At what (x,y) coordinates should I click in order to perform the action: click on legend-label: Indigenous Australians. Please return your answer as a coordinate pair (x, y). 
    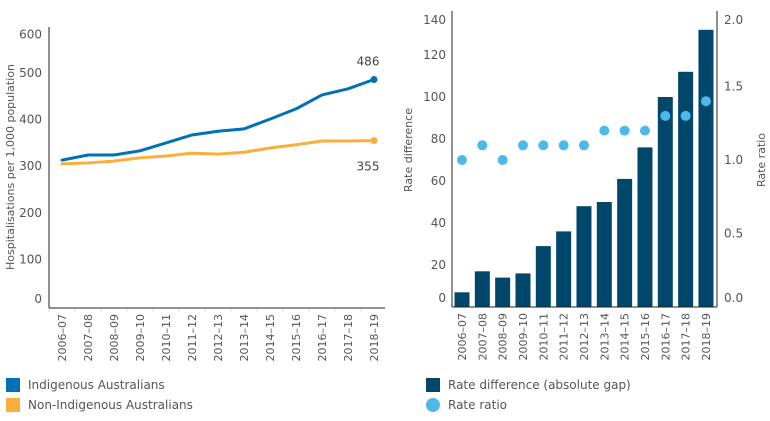
    Looking at the image, I should click on (96, 385).